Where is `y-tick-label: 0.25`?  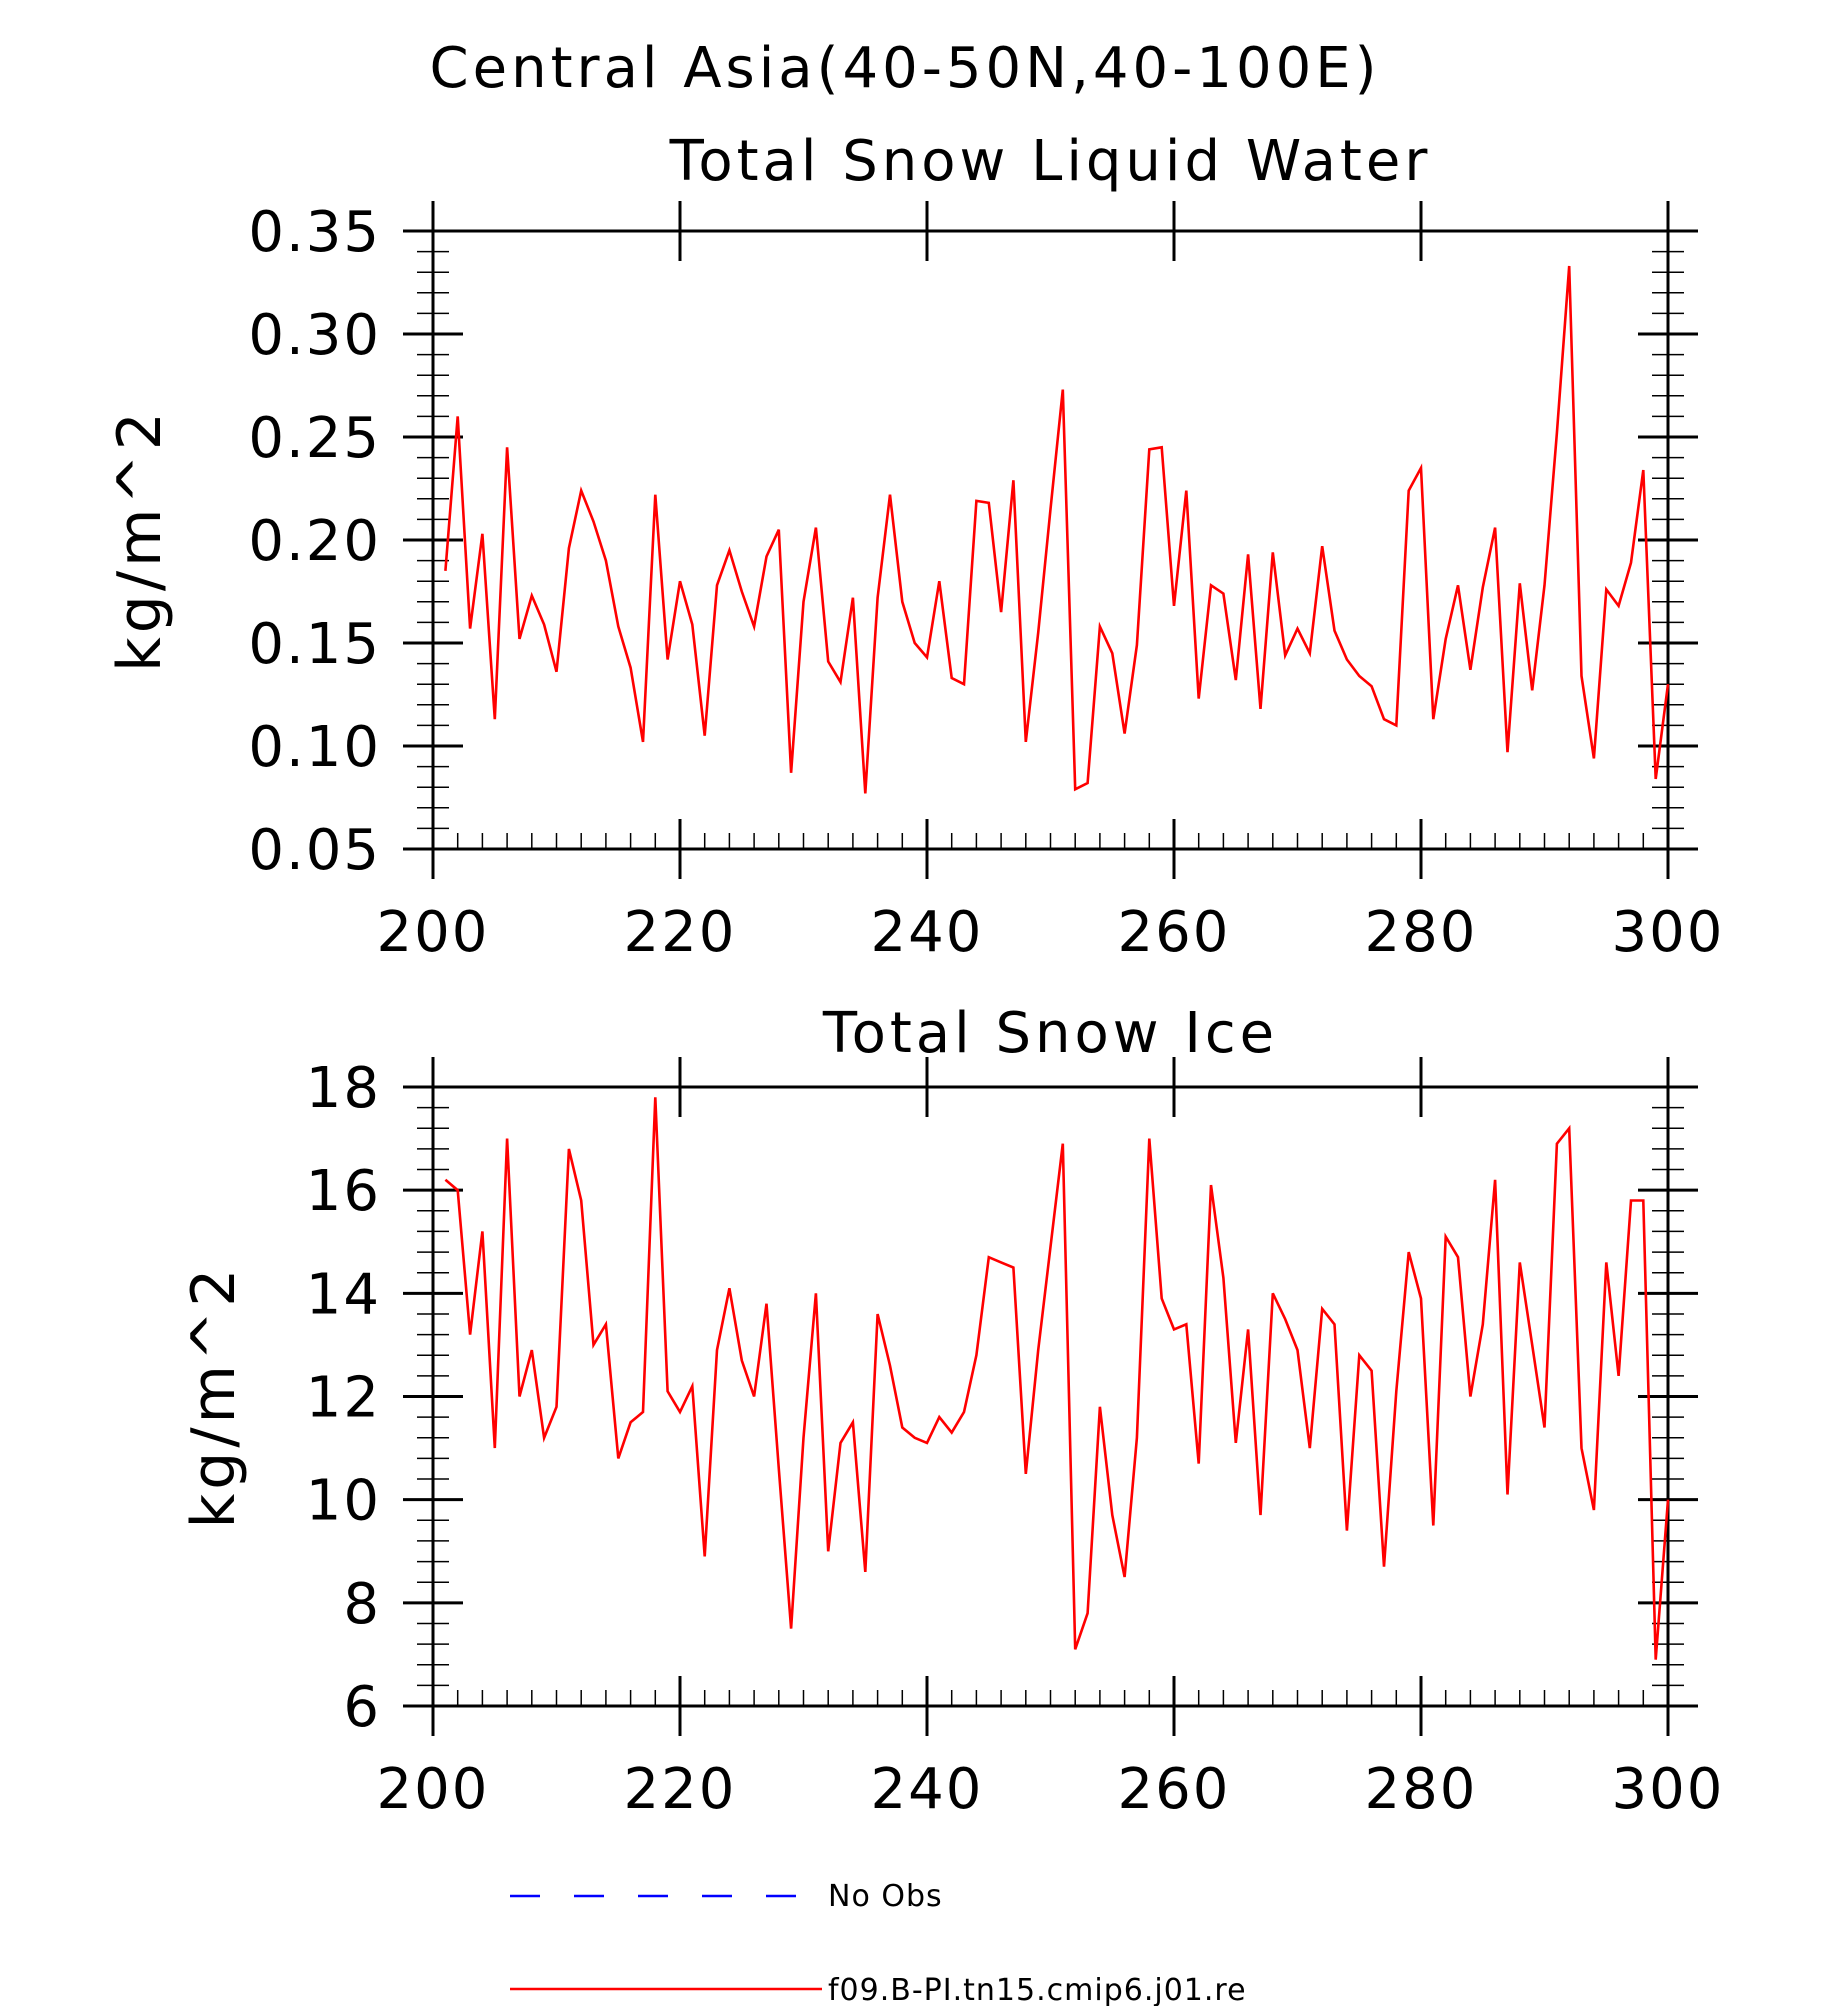
y-tick-label: 0.25 is located at coordinates (314, 438).